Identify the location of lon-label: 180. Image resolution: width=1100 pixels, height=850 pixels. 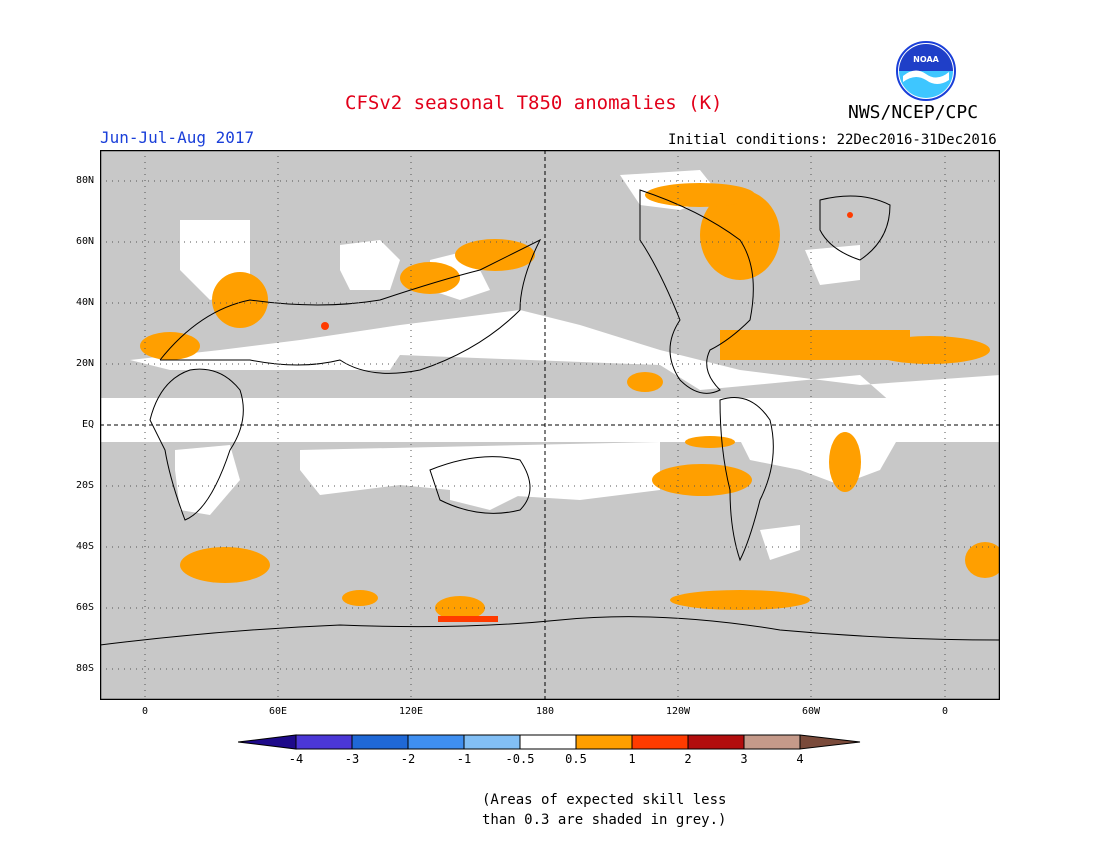
(545, 711).